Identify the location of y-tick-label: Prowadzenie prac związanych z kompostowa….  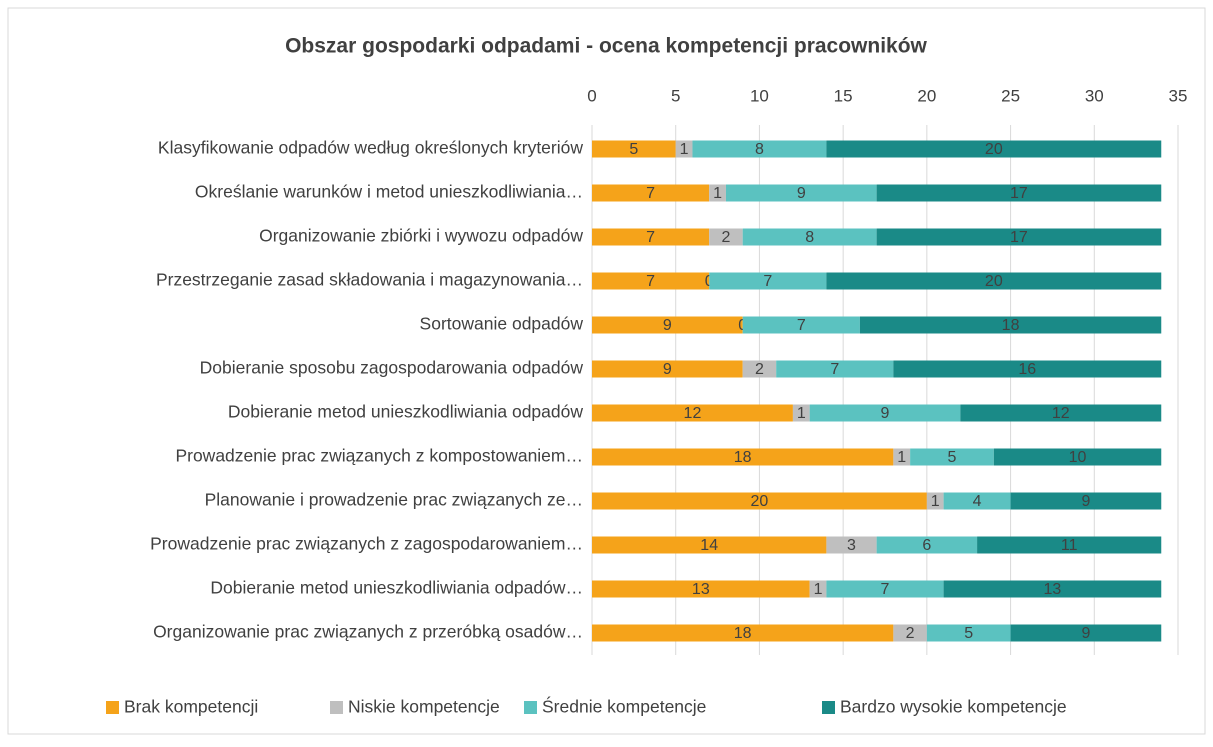
(379, 456).